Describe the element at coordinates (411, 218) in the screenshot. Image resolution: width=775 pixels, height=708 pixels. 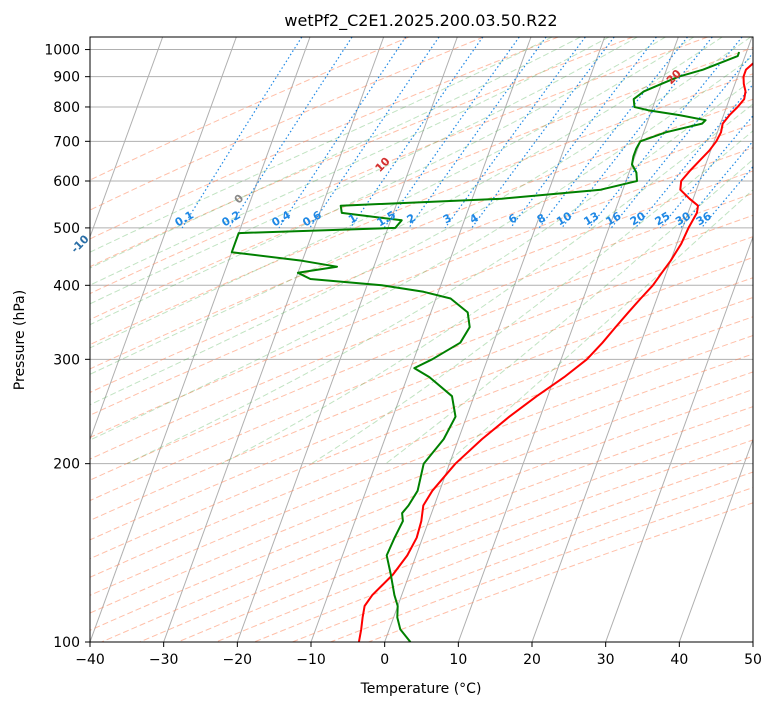
I see `mixing-ratio-label: 2` at that location.